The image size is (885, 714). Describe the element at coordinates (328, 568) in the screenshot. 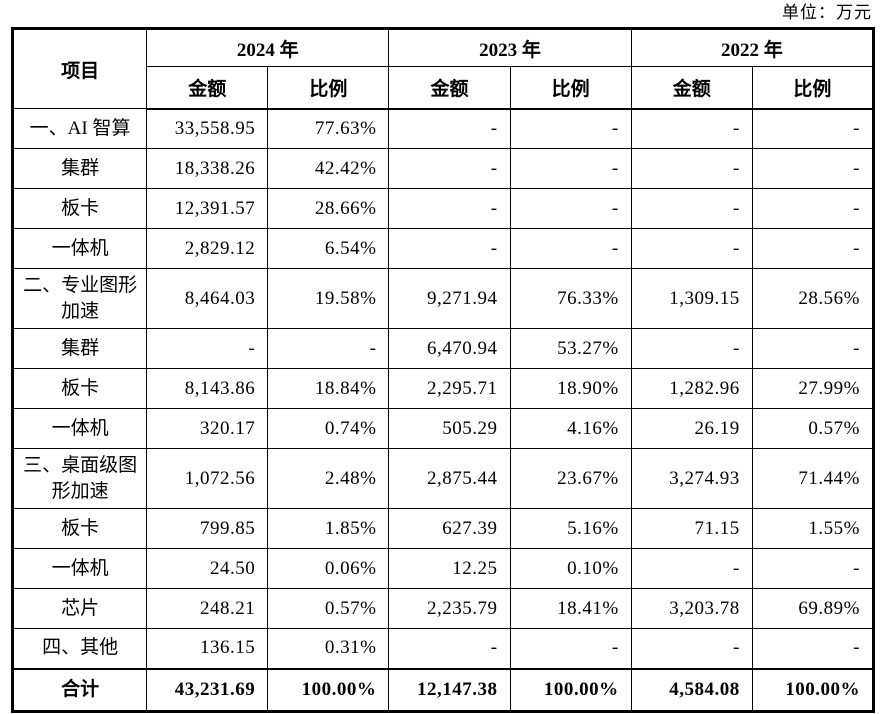

I see `ratio-cell: 0.06%` at that location.